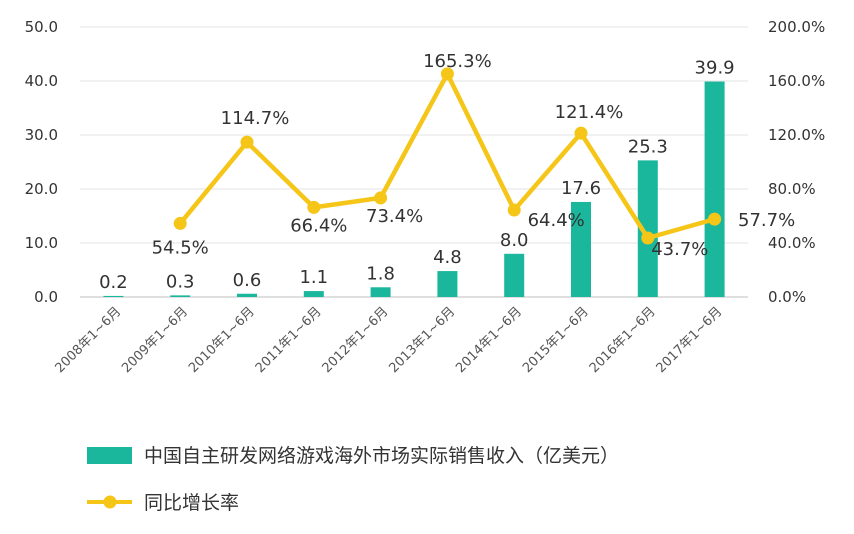 This screenshot has width=854, height=534. What do you see at coordinates (113, 282) in the screenshot?
I see `bar-value-label: 0.2` at bounding box center [113, 282].